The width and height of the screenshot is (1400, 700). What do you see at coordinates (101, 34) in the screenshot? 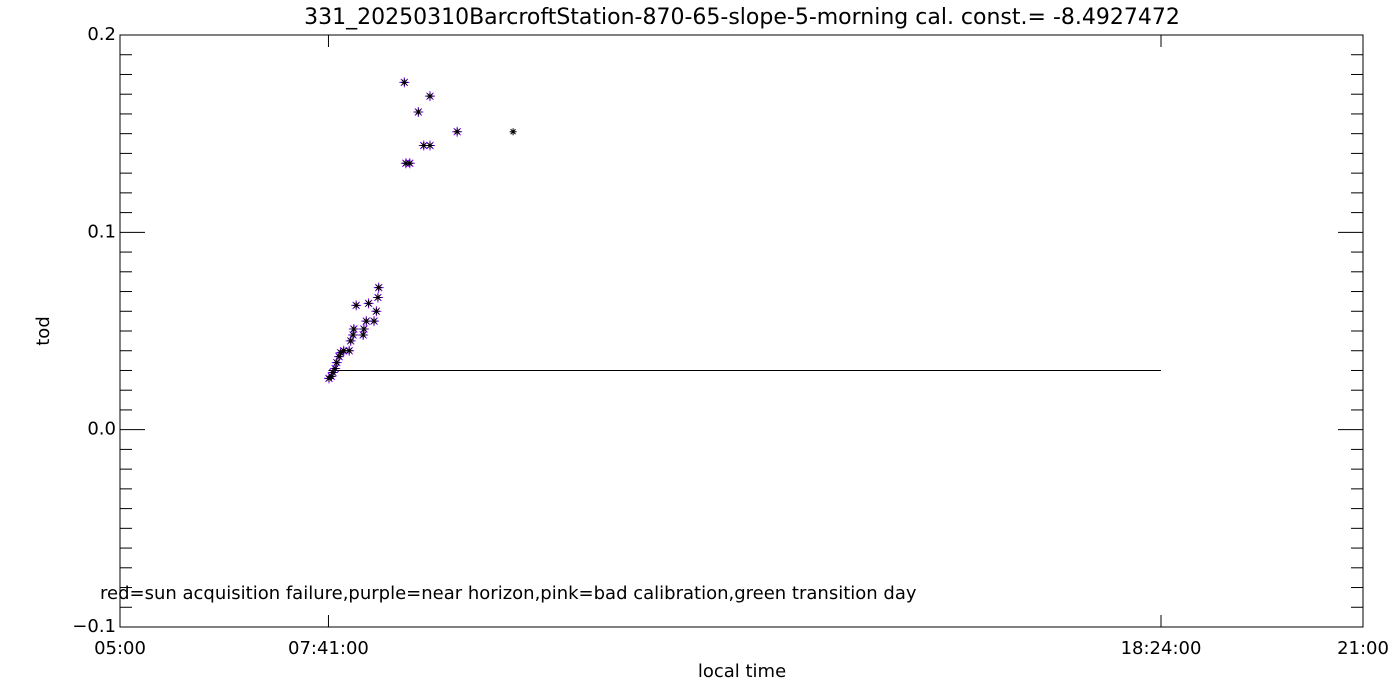
I see `y-tick-label: 0.2` at bounding box center [101, 34].